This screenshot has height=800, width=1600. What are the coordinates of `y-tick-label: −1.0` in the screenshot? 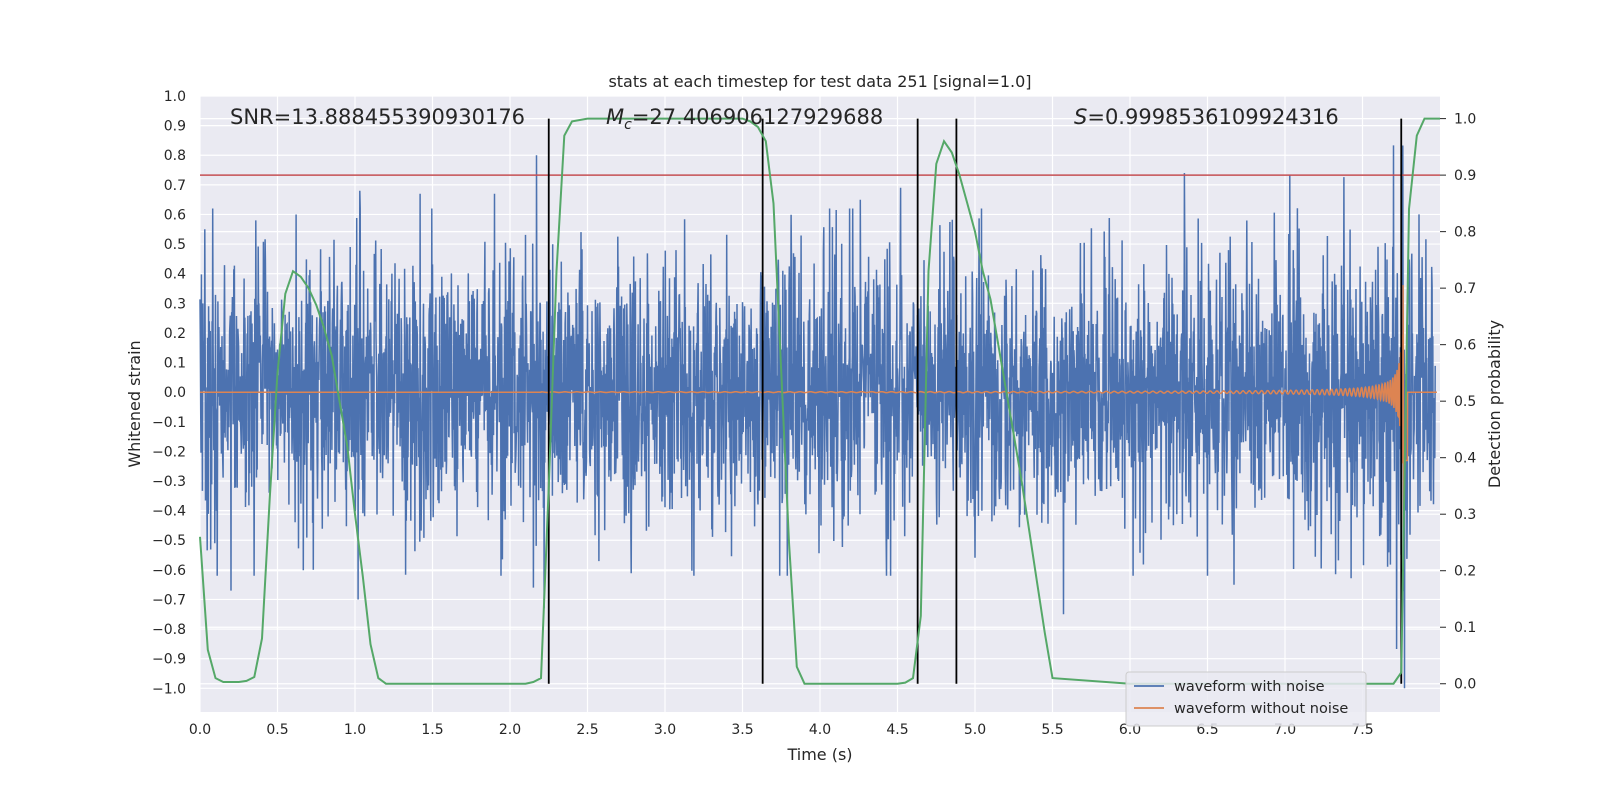 It's located at (169, 689).